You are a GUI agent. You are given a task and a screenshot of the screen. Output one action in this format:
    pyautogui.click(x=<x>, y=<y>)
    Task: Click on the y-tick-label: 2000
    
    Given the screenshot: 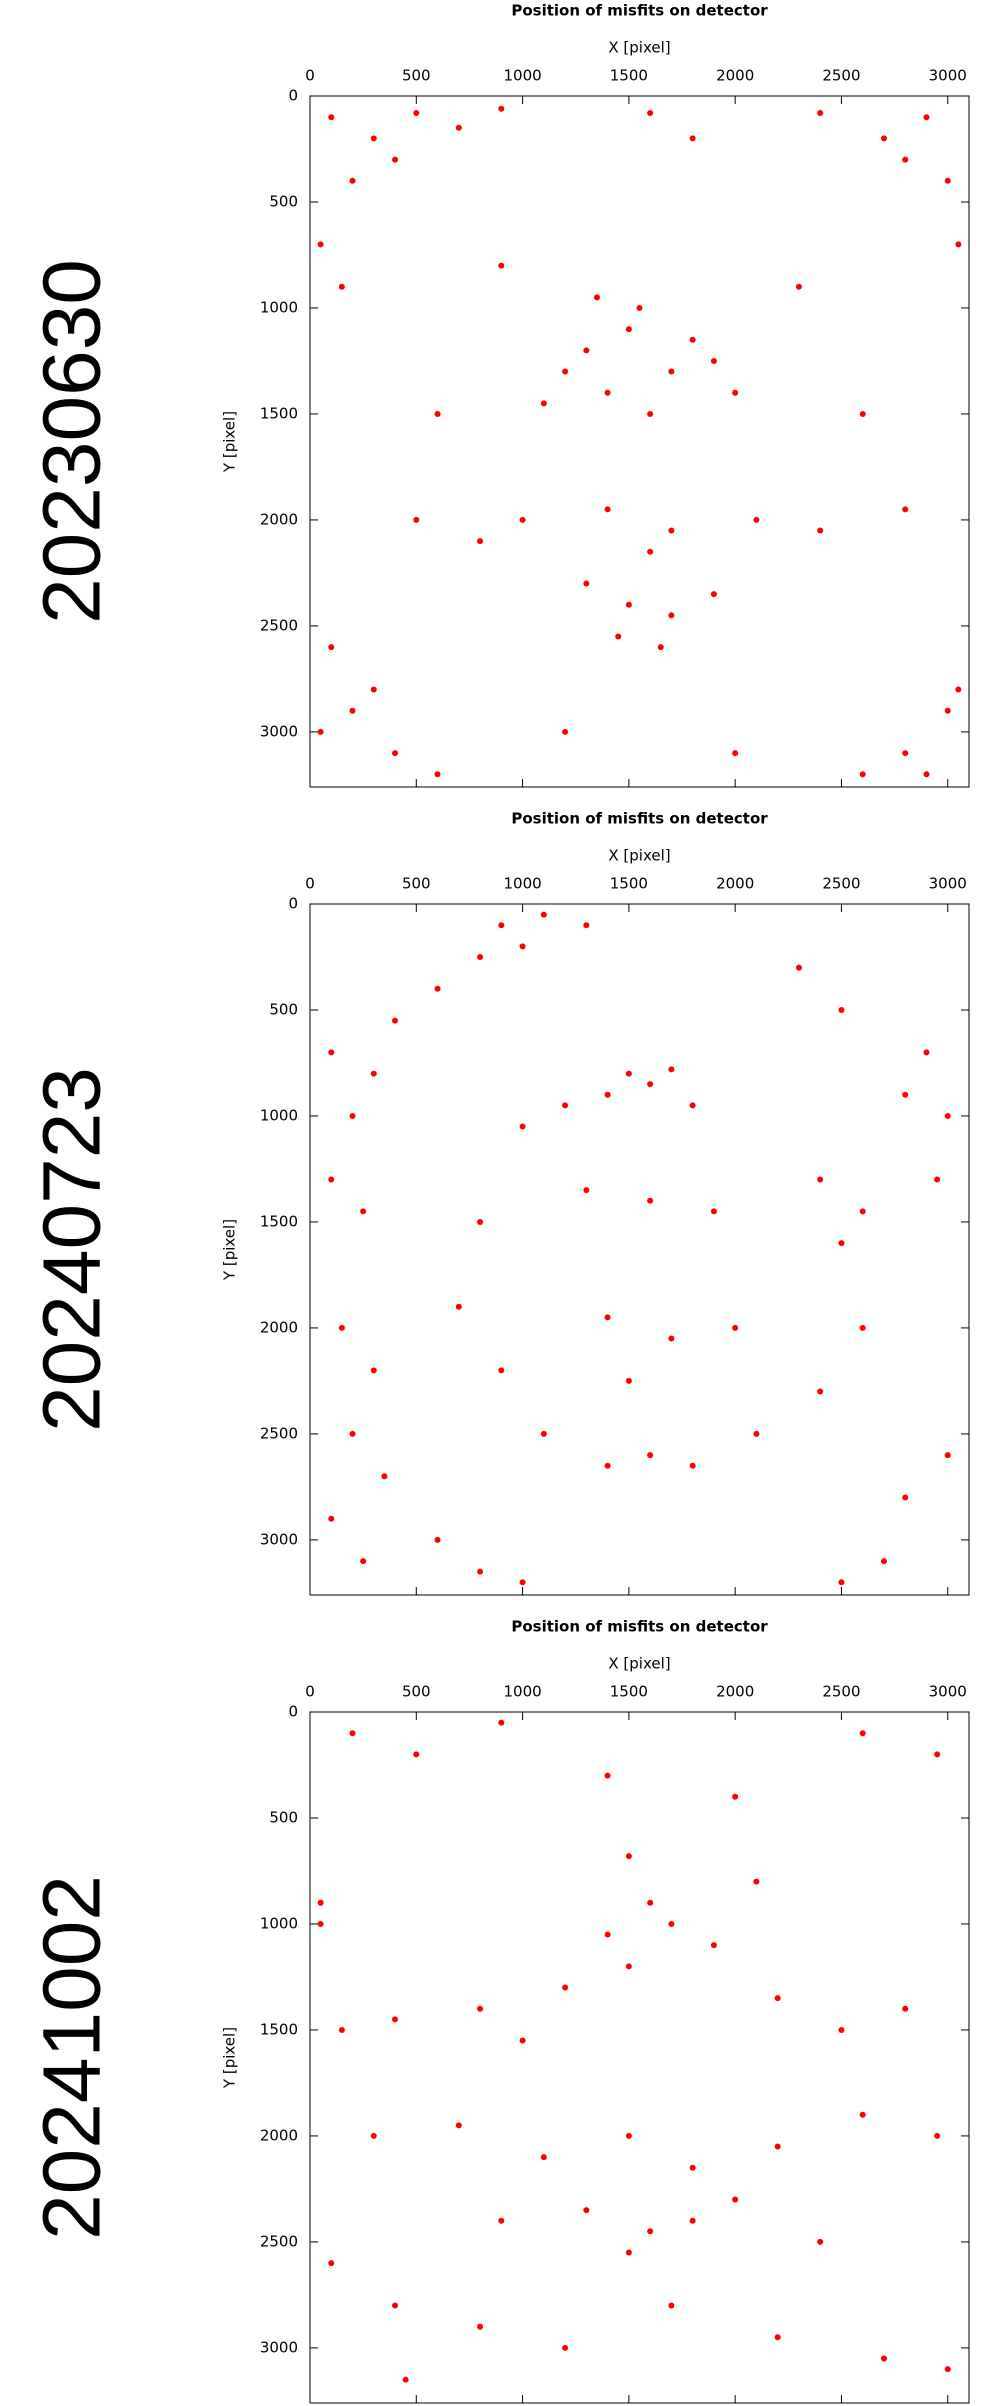 What is the action you would take?
    pyautogui.click(x=279, y=2135)
    